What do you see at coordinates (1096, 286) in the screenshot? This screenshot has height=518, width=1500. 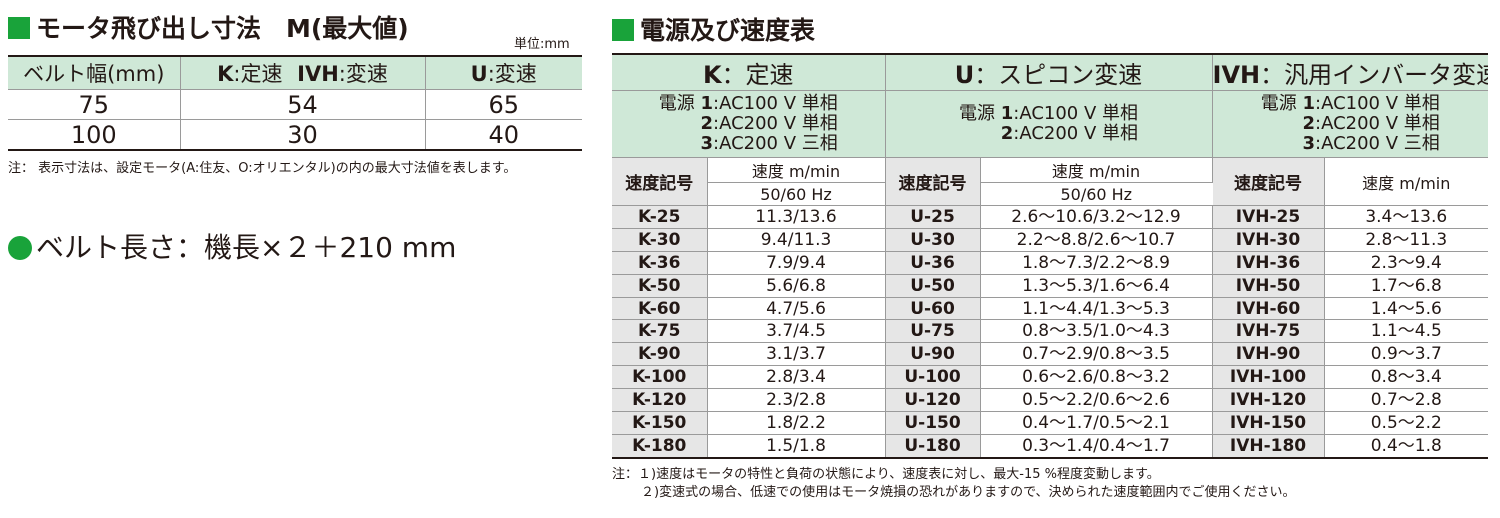 I see `u-speed-cell: 1.3〜5.3/1.6〜6.4` at bounding box center [1096, 286].